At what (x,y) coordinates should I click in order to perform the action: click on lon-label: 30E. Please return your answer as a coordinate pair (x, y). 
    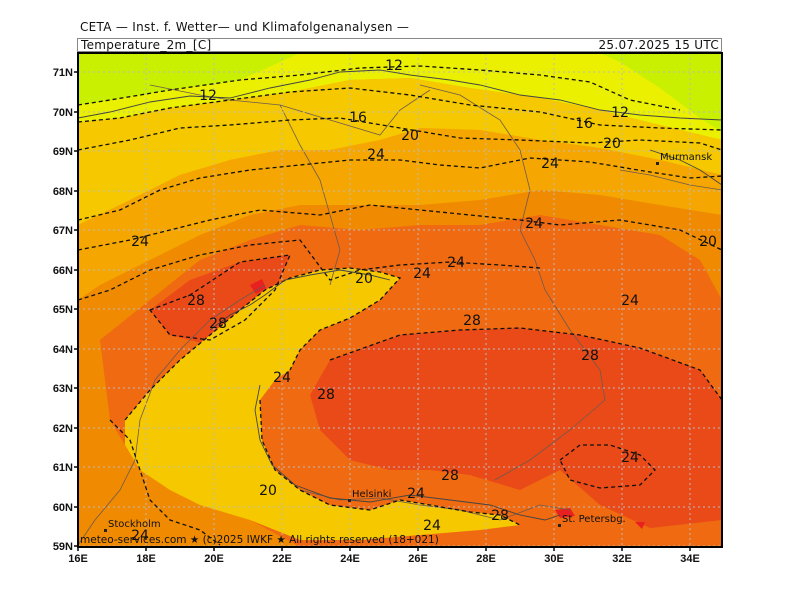
    Looking at the image, I should click on (554, 559).